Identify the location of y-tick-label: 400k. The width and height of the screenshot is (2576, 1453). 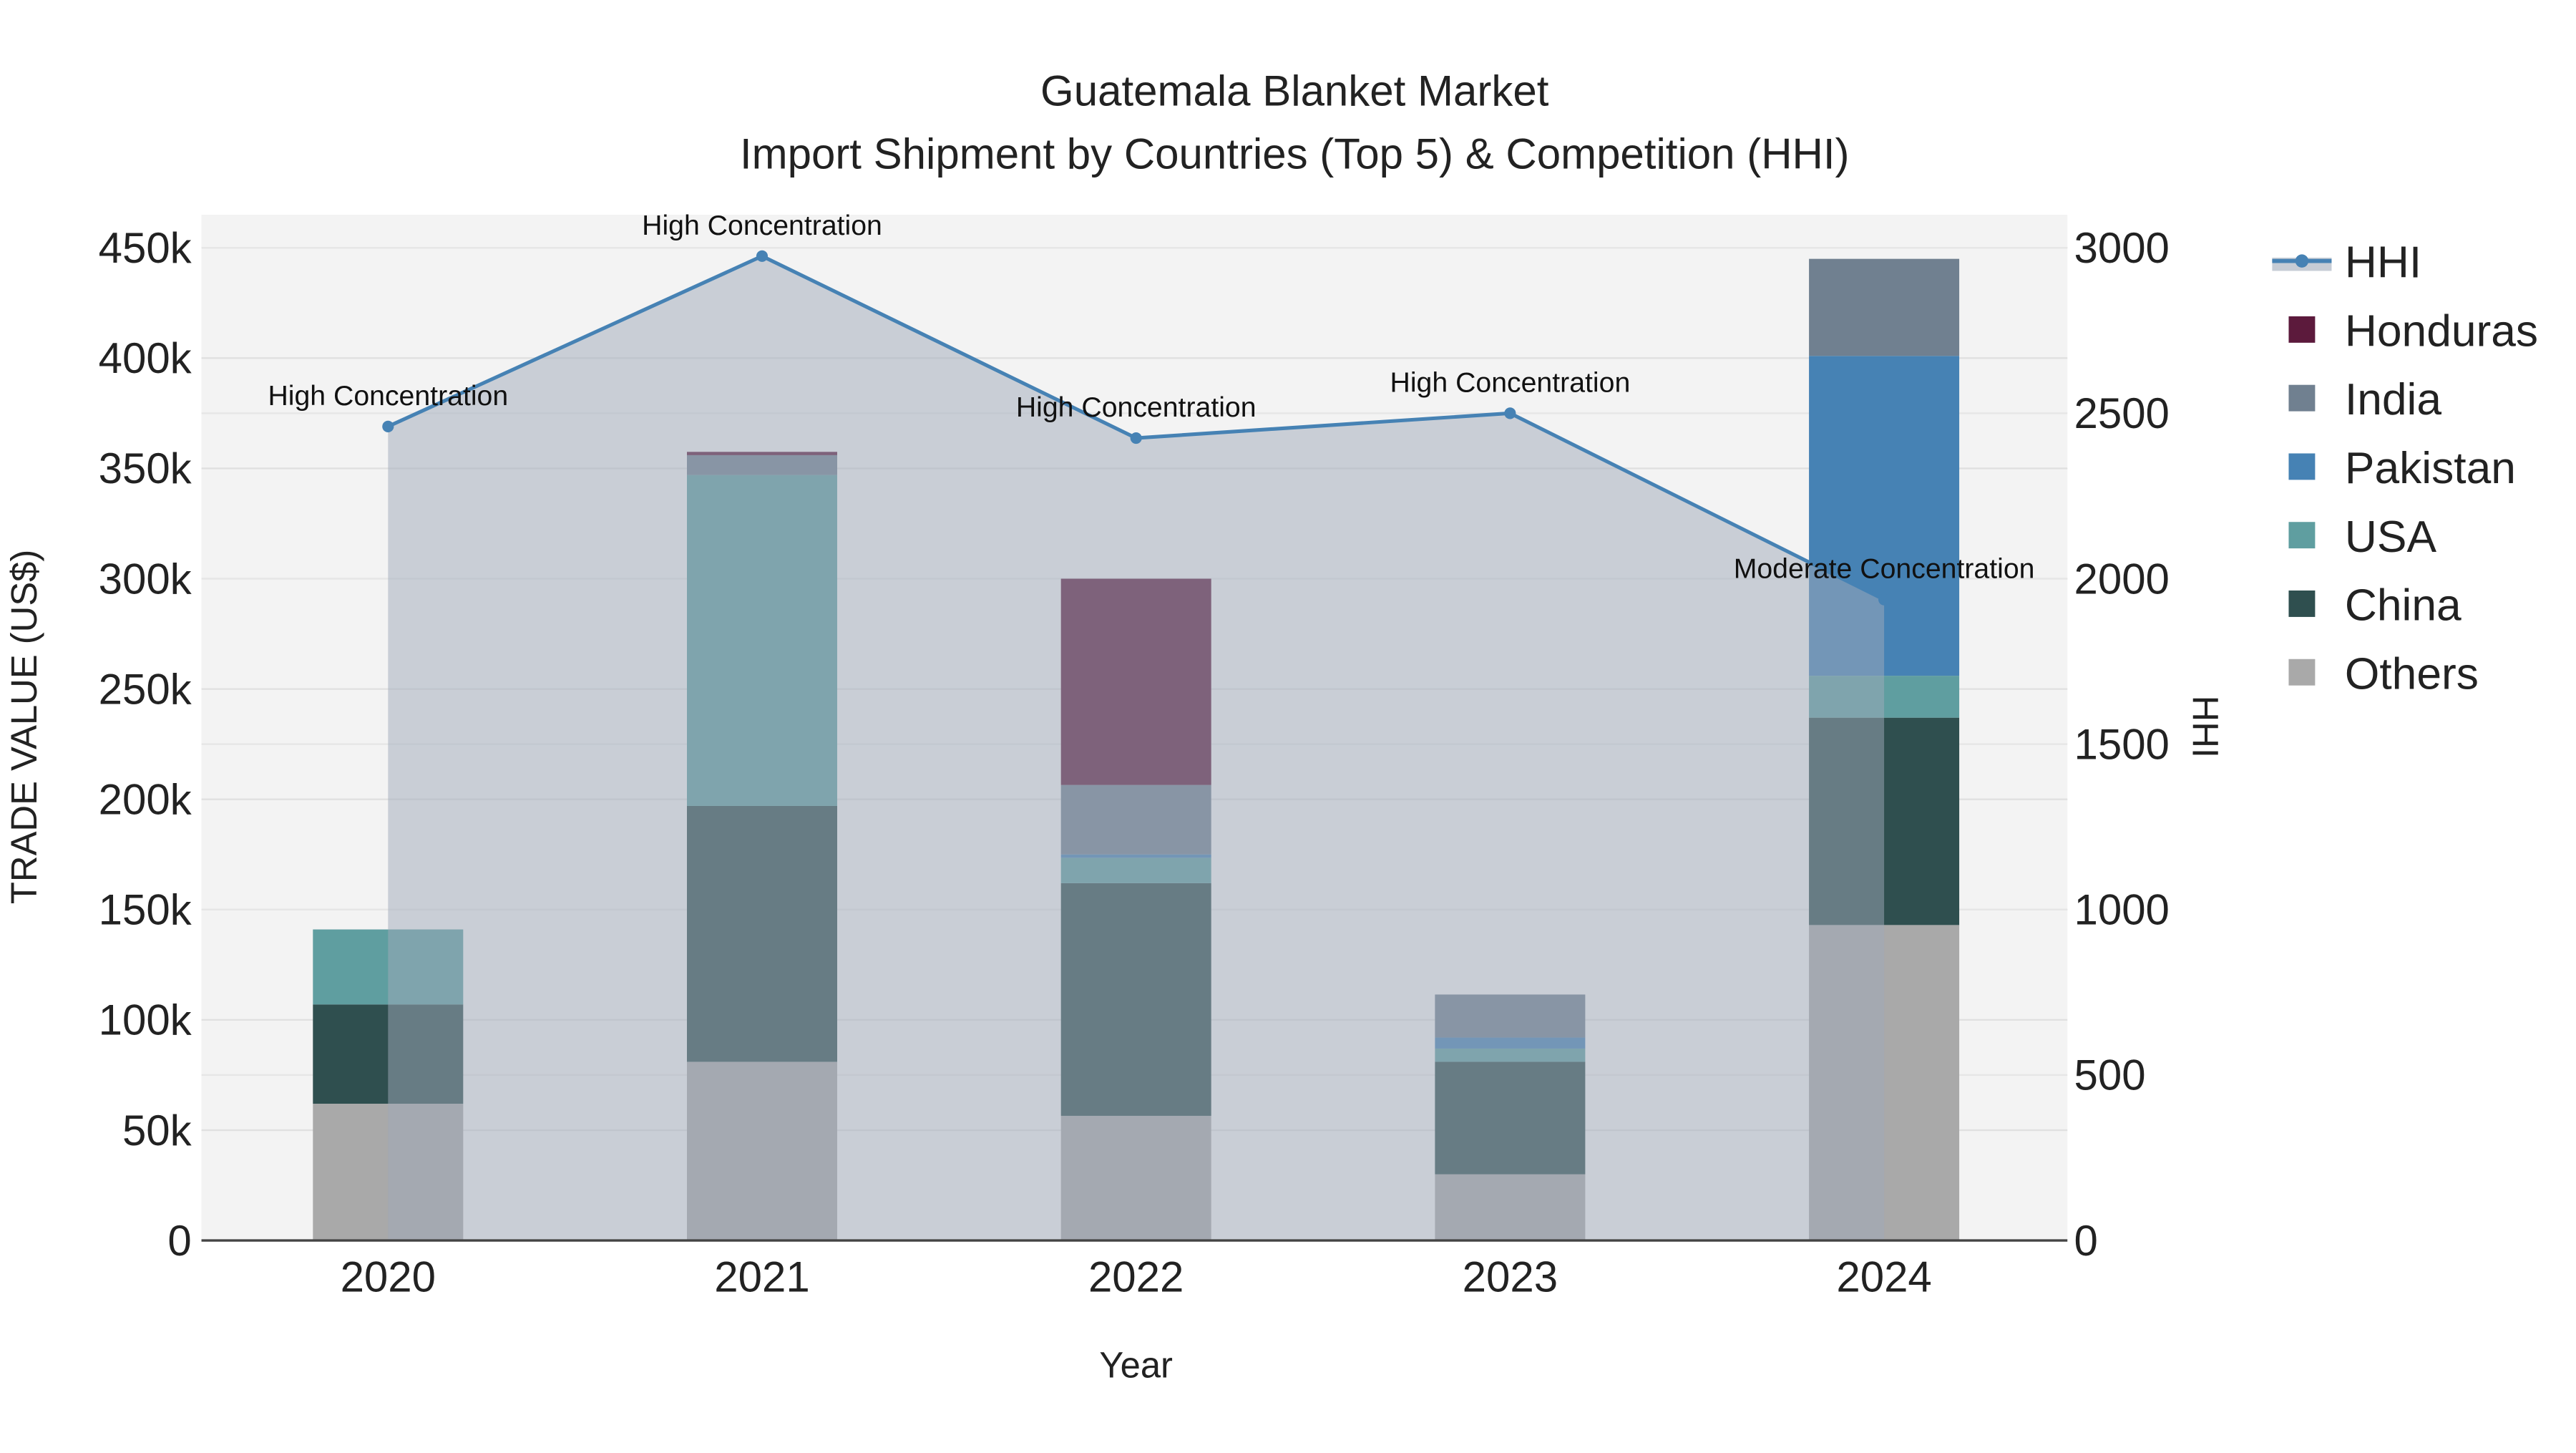
(145, 358).